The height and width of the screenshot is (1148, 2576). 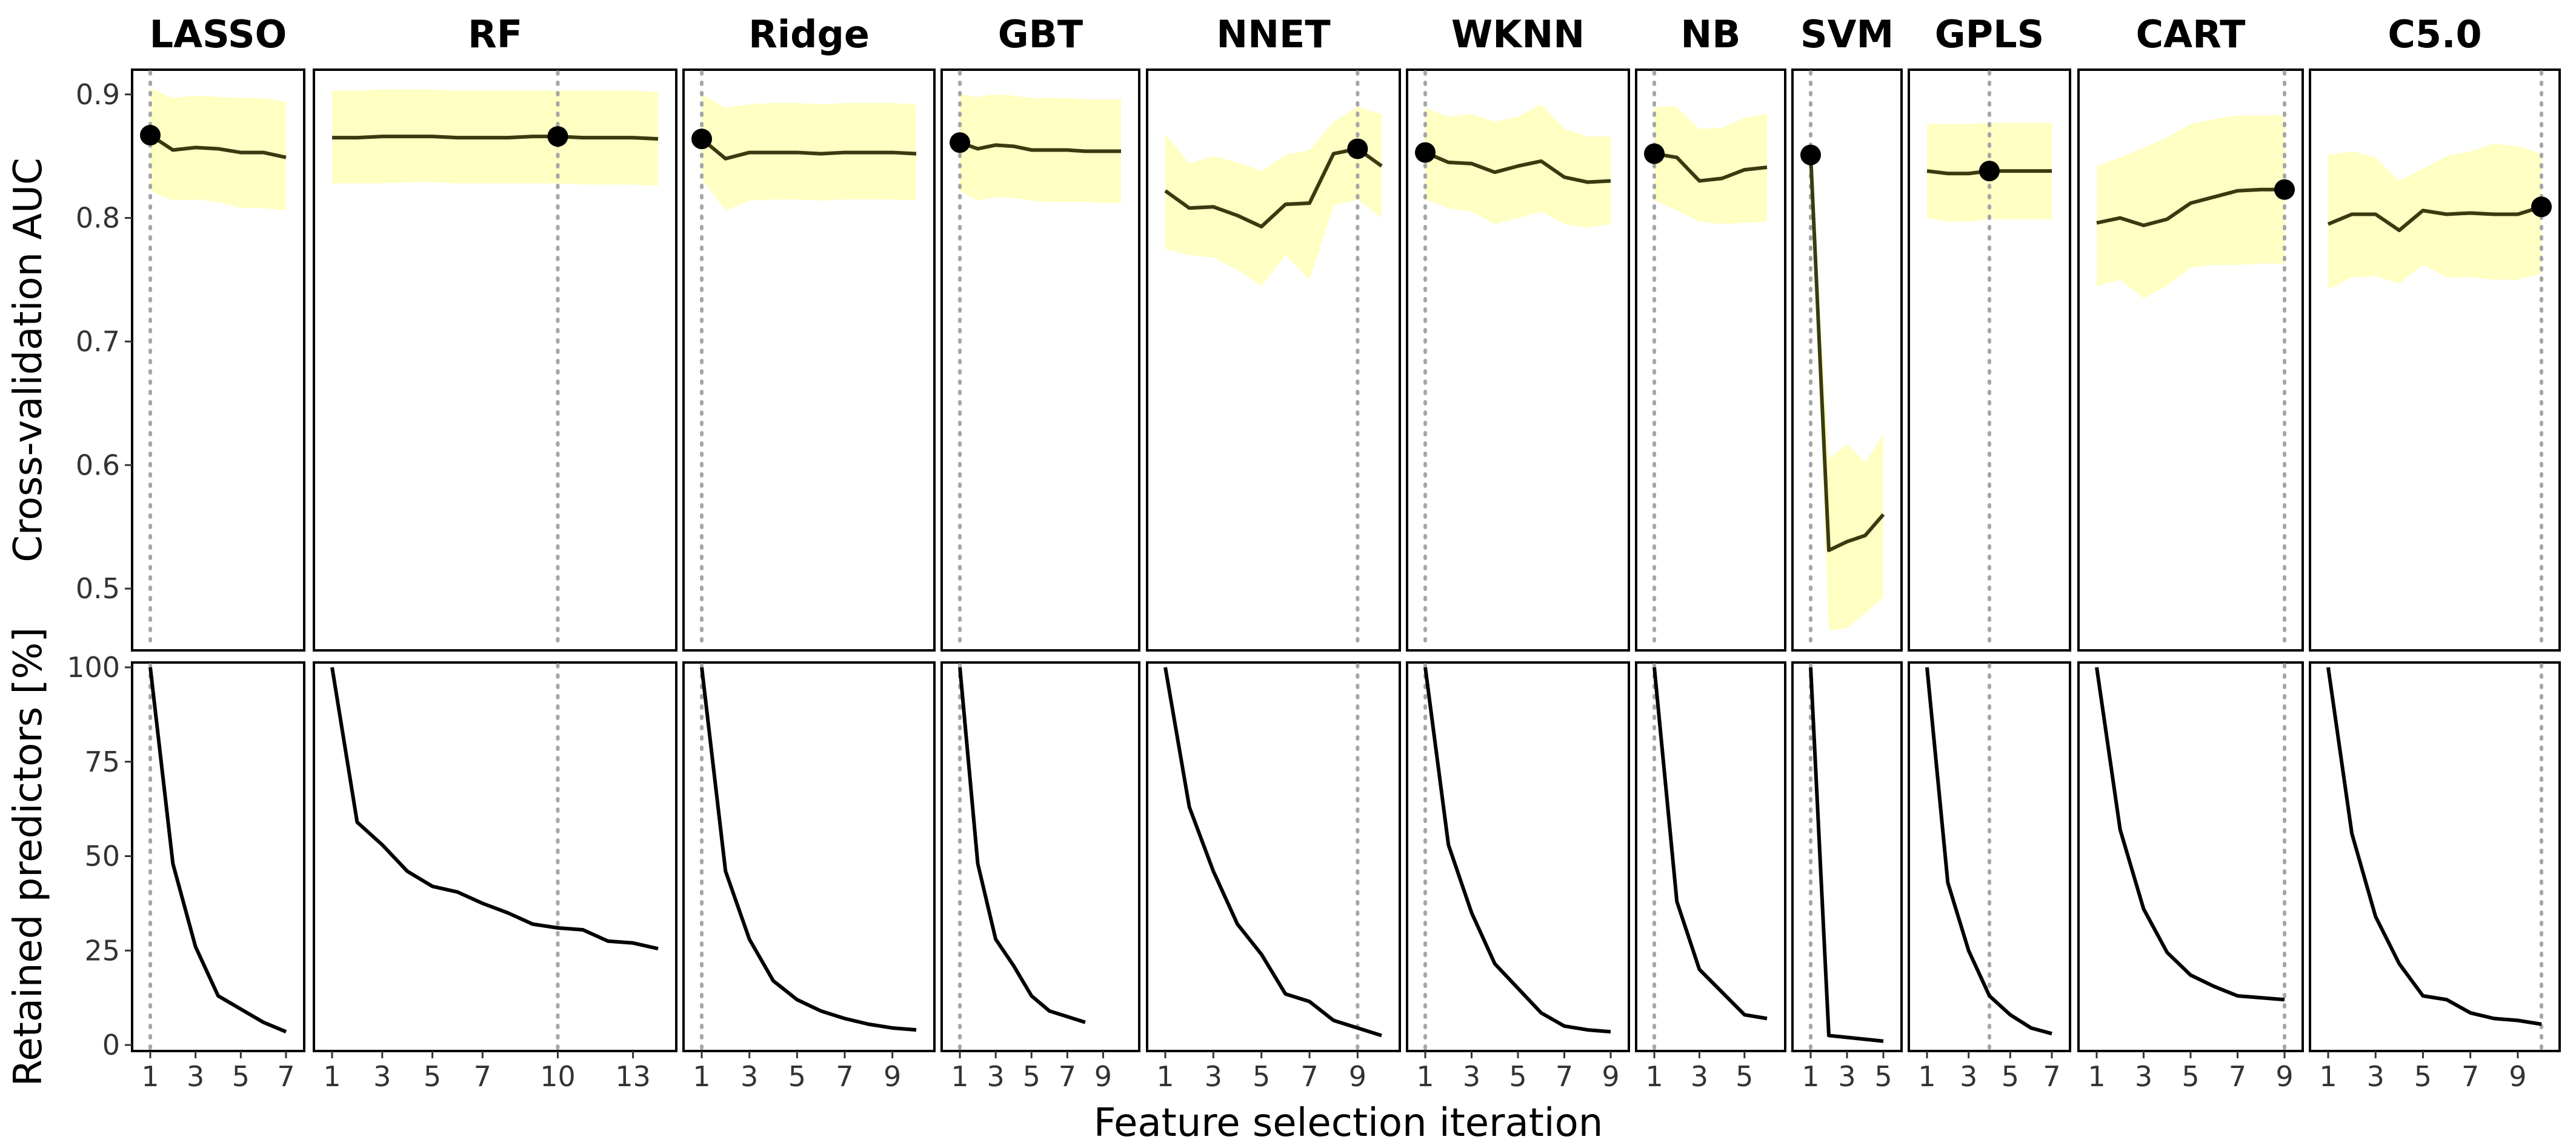 What do you see at coordinates (1067, 1076) in the screenshot?
I see `panel-gbt-xtick-label: 7` at bounding box center [1067, 1076].